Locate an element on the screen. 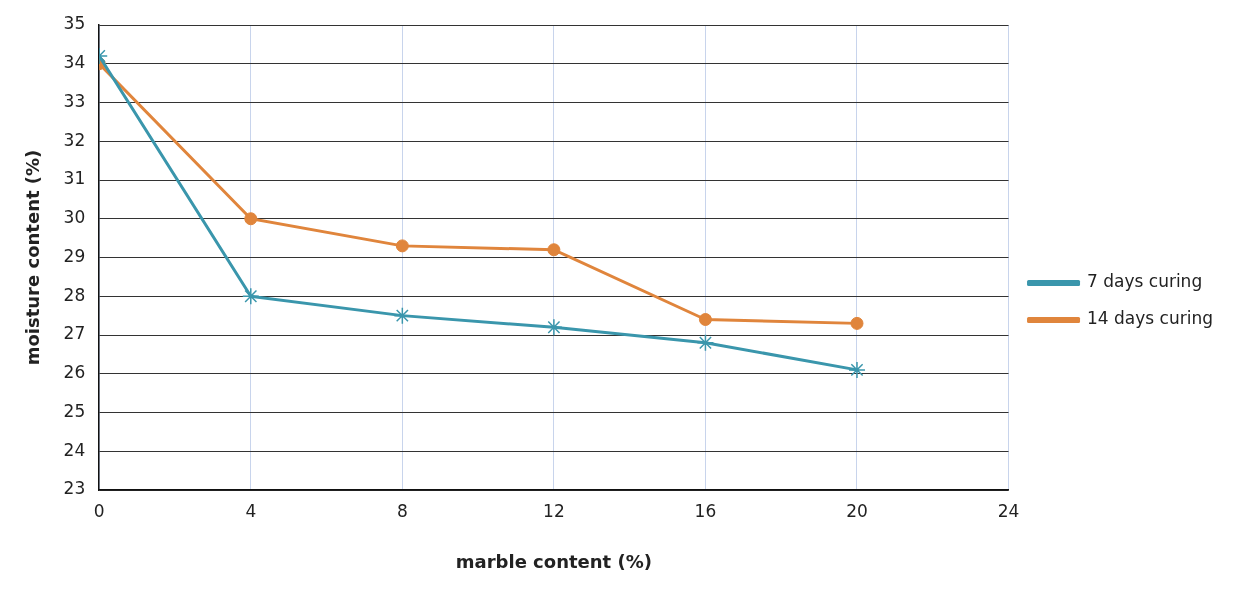 The width and height of the screenshot is (1243, 598). y-tick-label: 25 is located at coordinates (74, 410).